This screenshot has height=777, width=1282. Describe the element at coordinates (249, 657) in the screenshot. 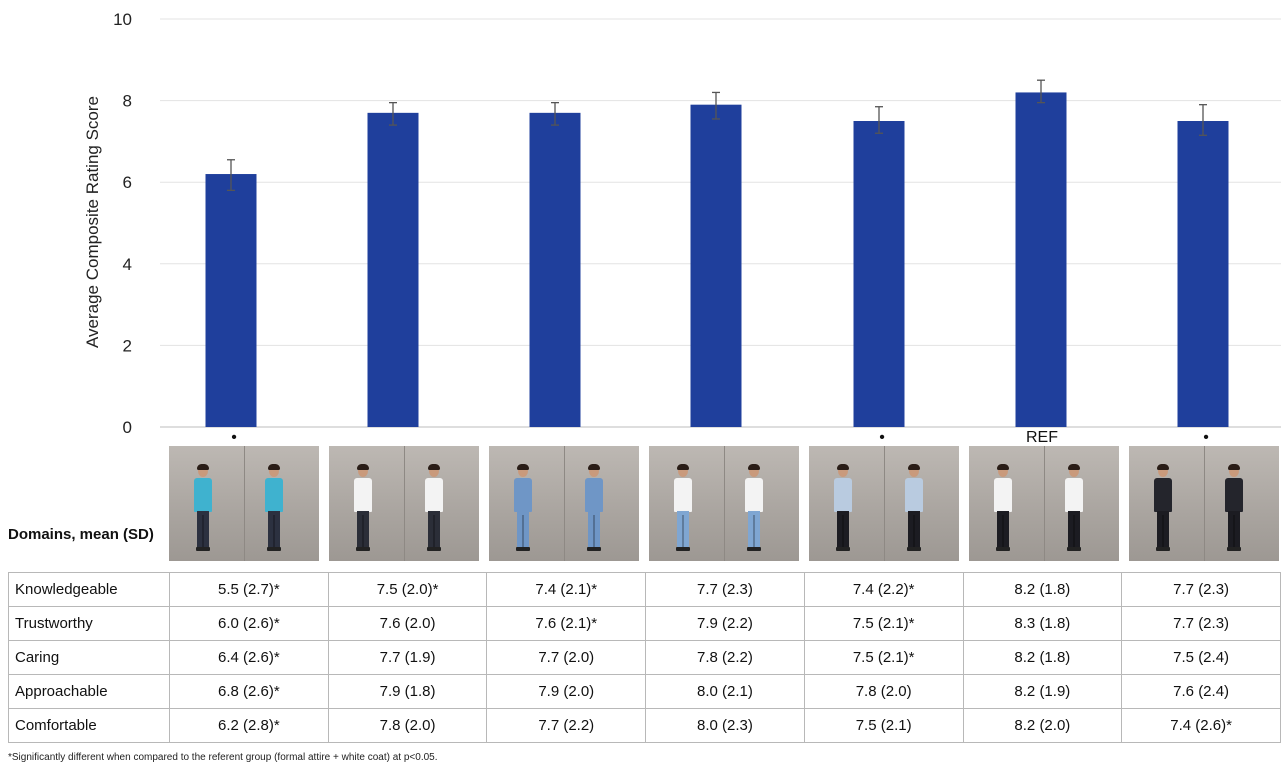

I see `table-cell: 6.4 (2.6)*` at that location.